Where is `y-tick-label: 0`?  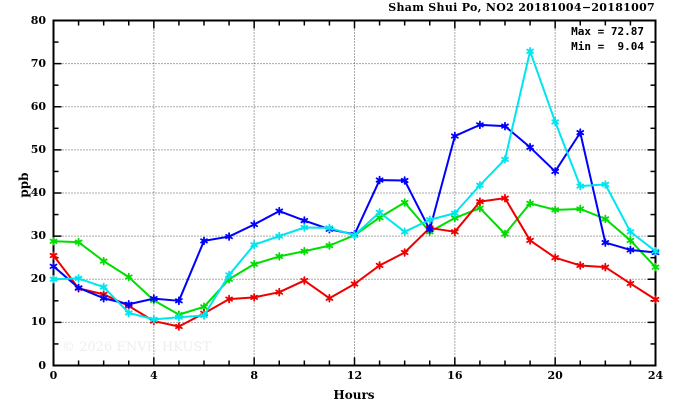 y-tick-label: 0 is located at coordinates (42, 365).